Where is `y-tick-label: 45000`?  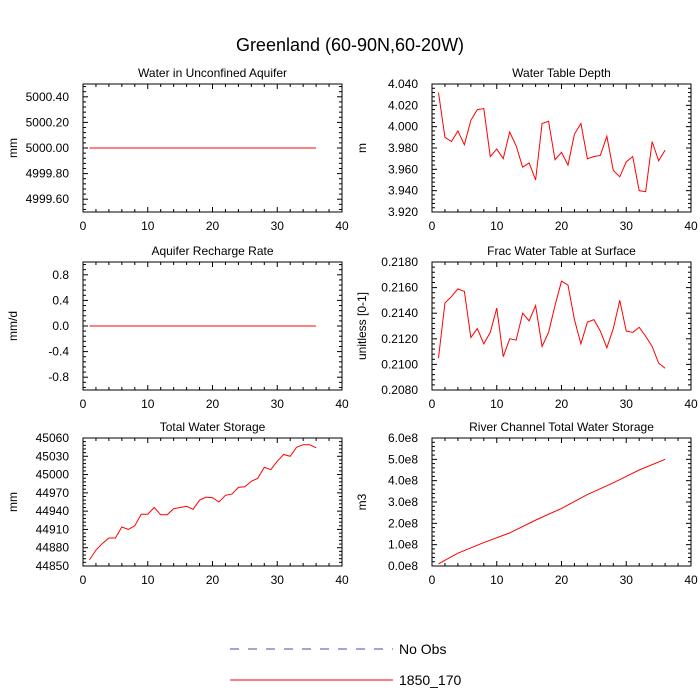
y-tick-label: 45000 is located at coordinates (53, 475).